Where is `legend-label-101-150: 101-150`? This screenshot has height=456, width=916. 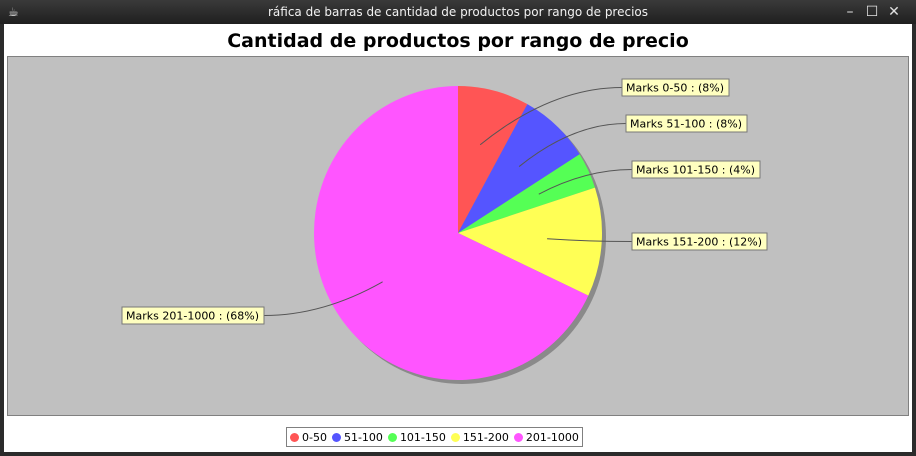 legend-label-101-150: 101-150 is located at coordinates (422, 437).